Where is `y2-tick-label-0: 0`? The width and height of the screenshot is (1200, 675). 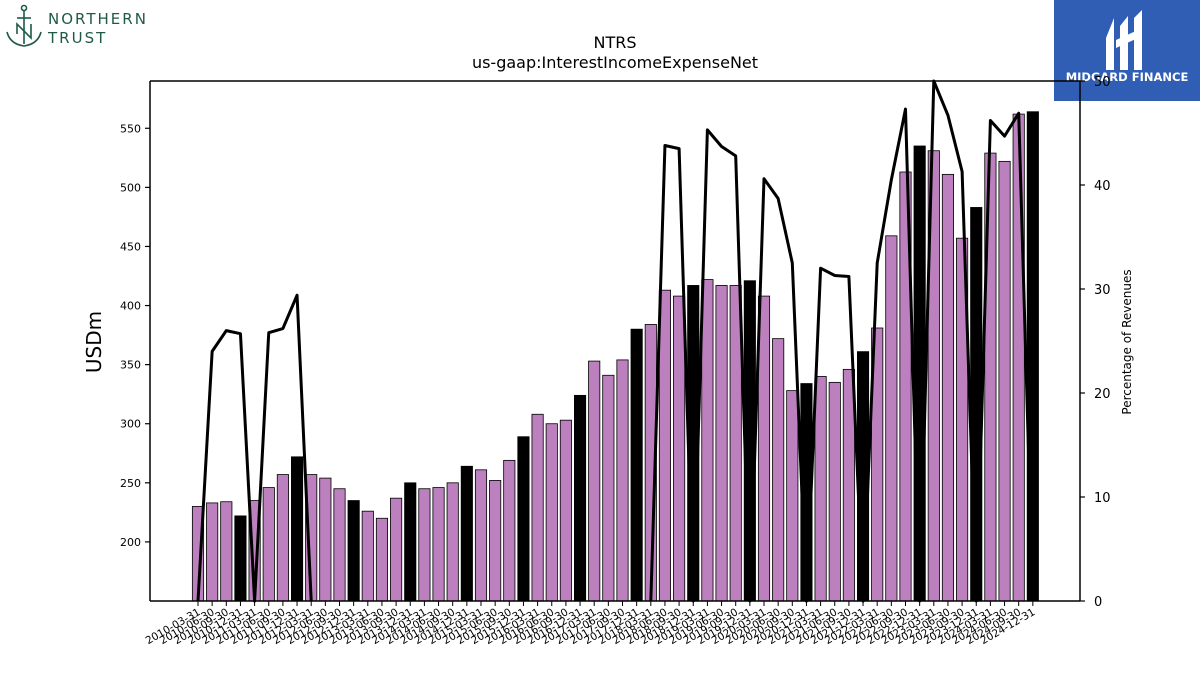 y2-tick-label-0: 0 is located at coordinates (1098, 602).